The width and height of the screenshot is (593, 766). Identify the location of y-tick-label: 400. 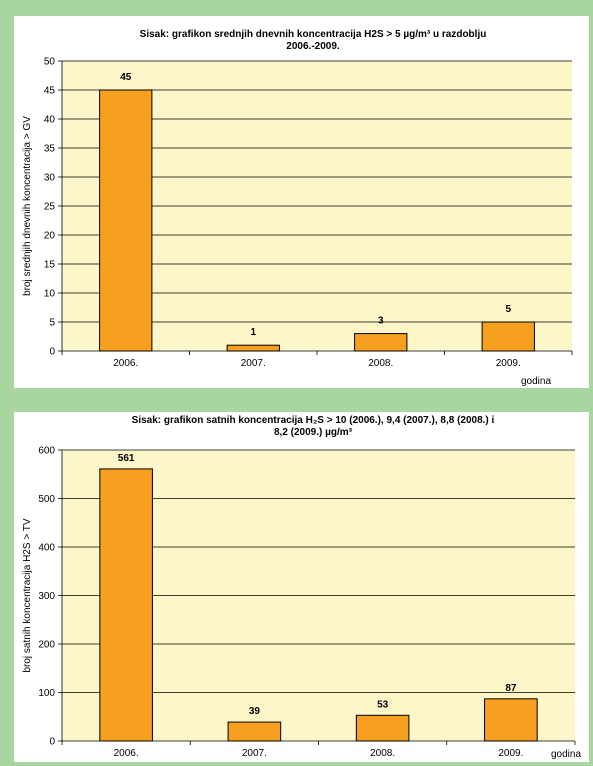
(46, 548).